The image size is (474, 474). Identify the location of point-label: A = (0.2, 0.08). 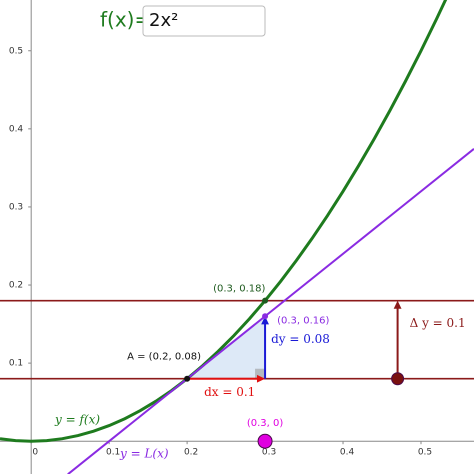
(164, 357).